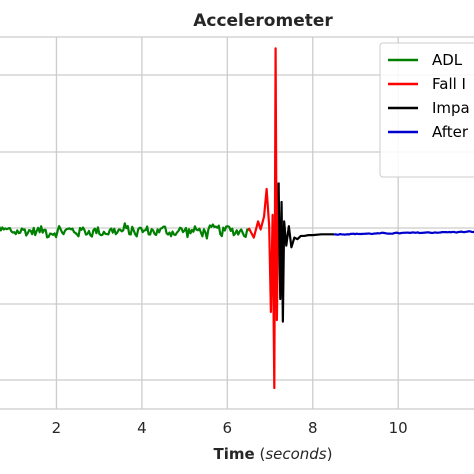  Describe the element at coordinates (306, 252) in the screenshot. I see `series-line-impact` at that location.